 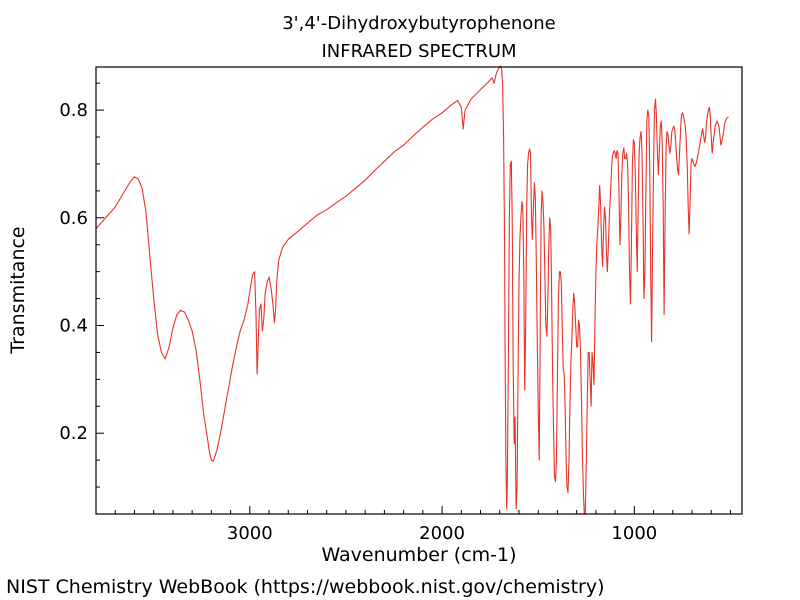 What do you see at coordinates (73, 326) in the screenshot?
I see `y-tick-label: 0.4` at bounding box center [73, 326].